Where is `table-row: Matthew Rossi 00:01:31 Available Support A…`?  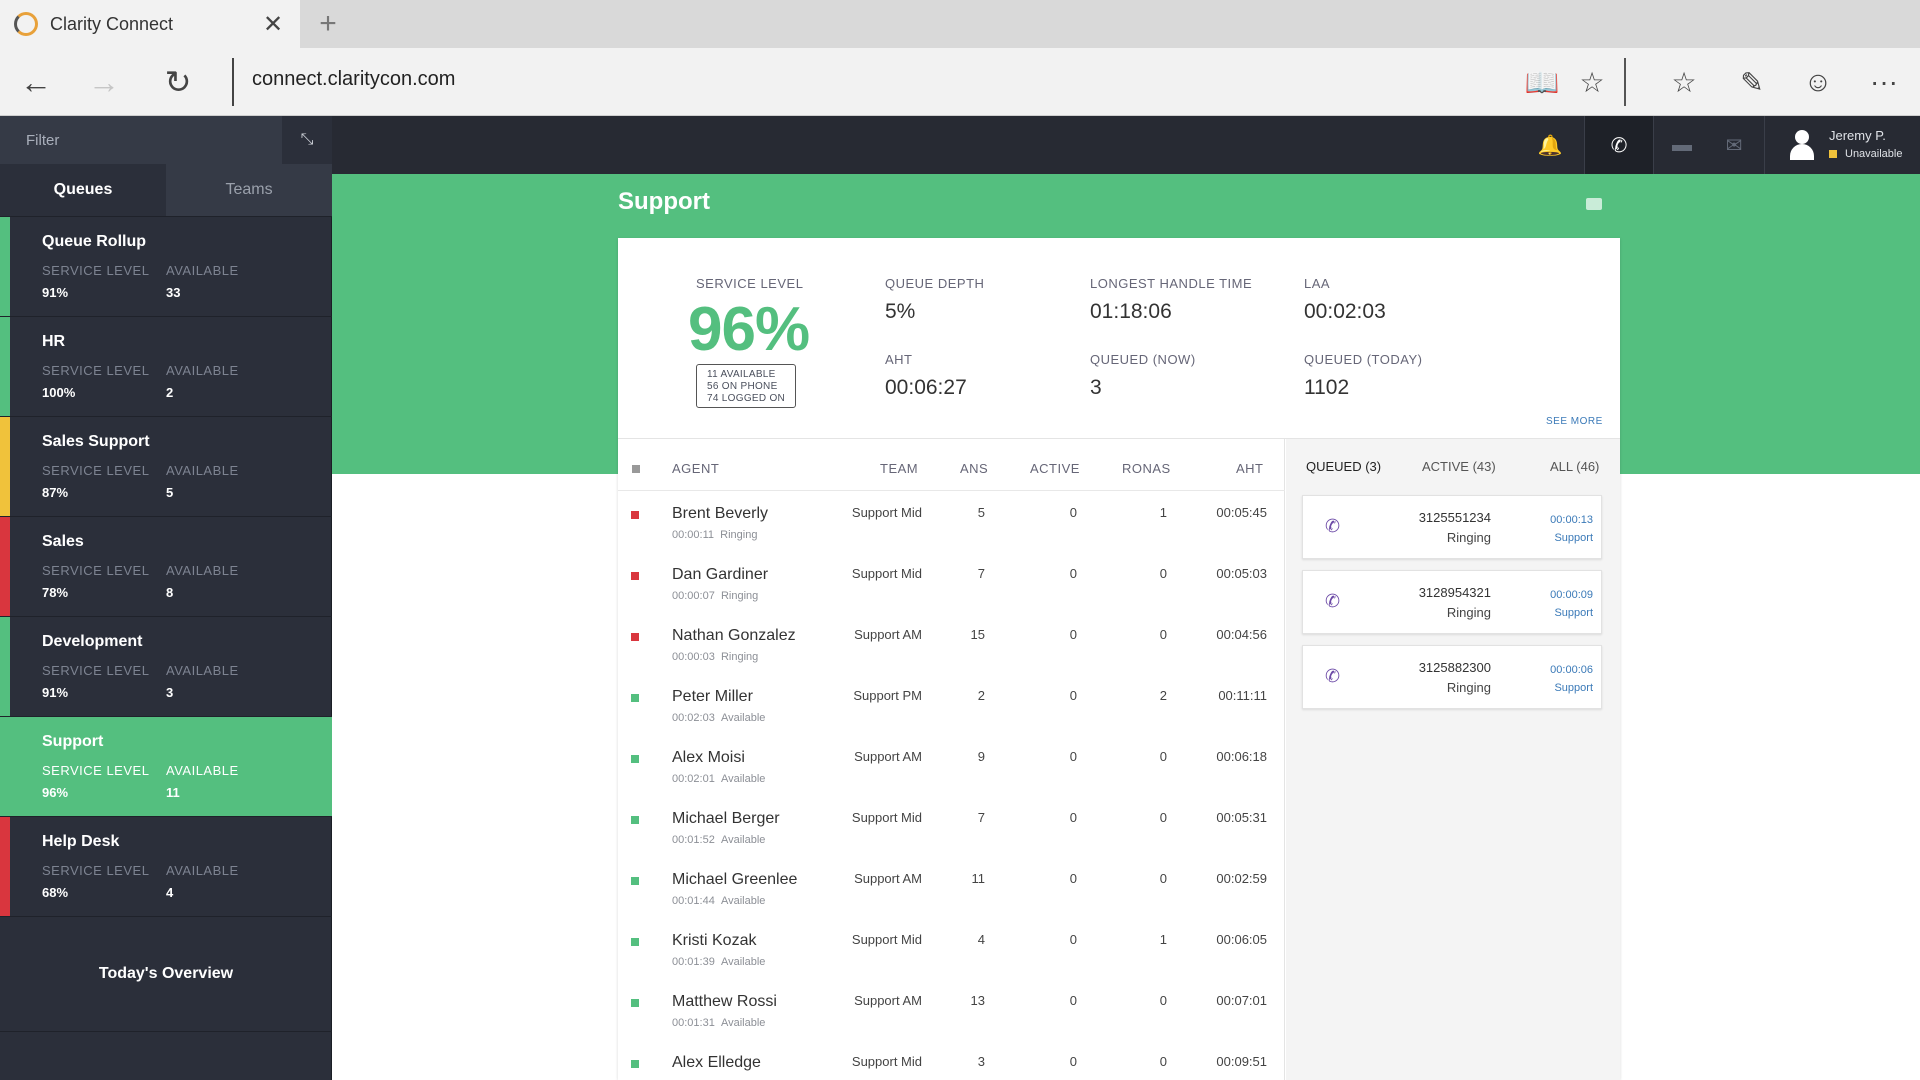 table-row: Matthew Rossi 00:01:31 Available Support A… is located at coordinates (951, 1009).